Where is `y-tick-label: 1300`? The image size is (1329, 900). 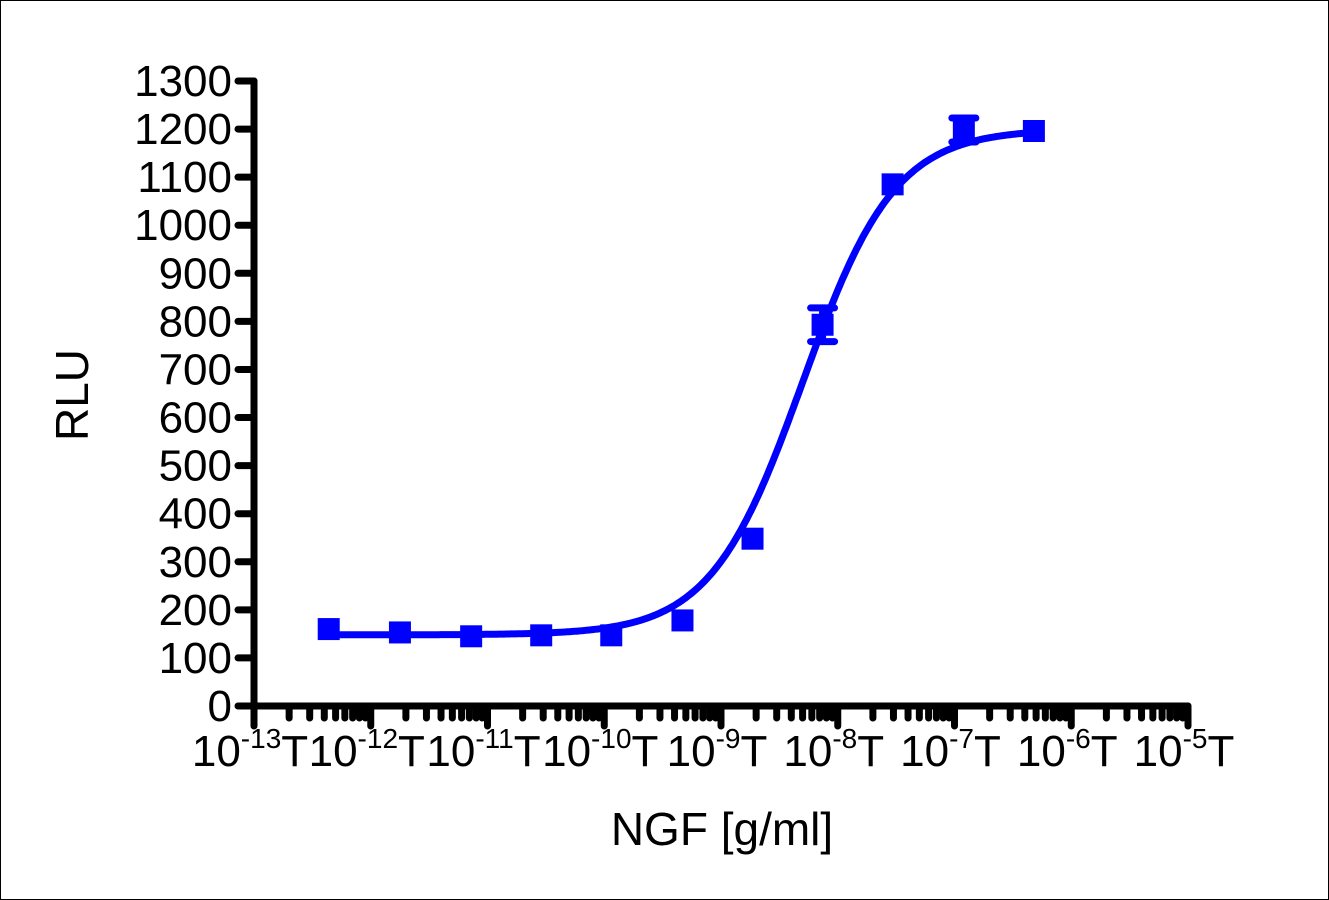 y-tick-label: 1300 is located at coordinates (183, 81).